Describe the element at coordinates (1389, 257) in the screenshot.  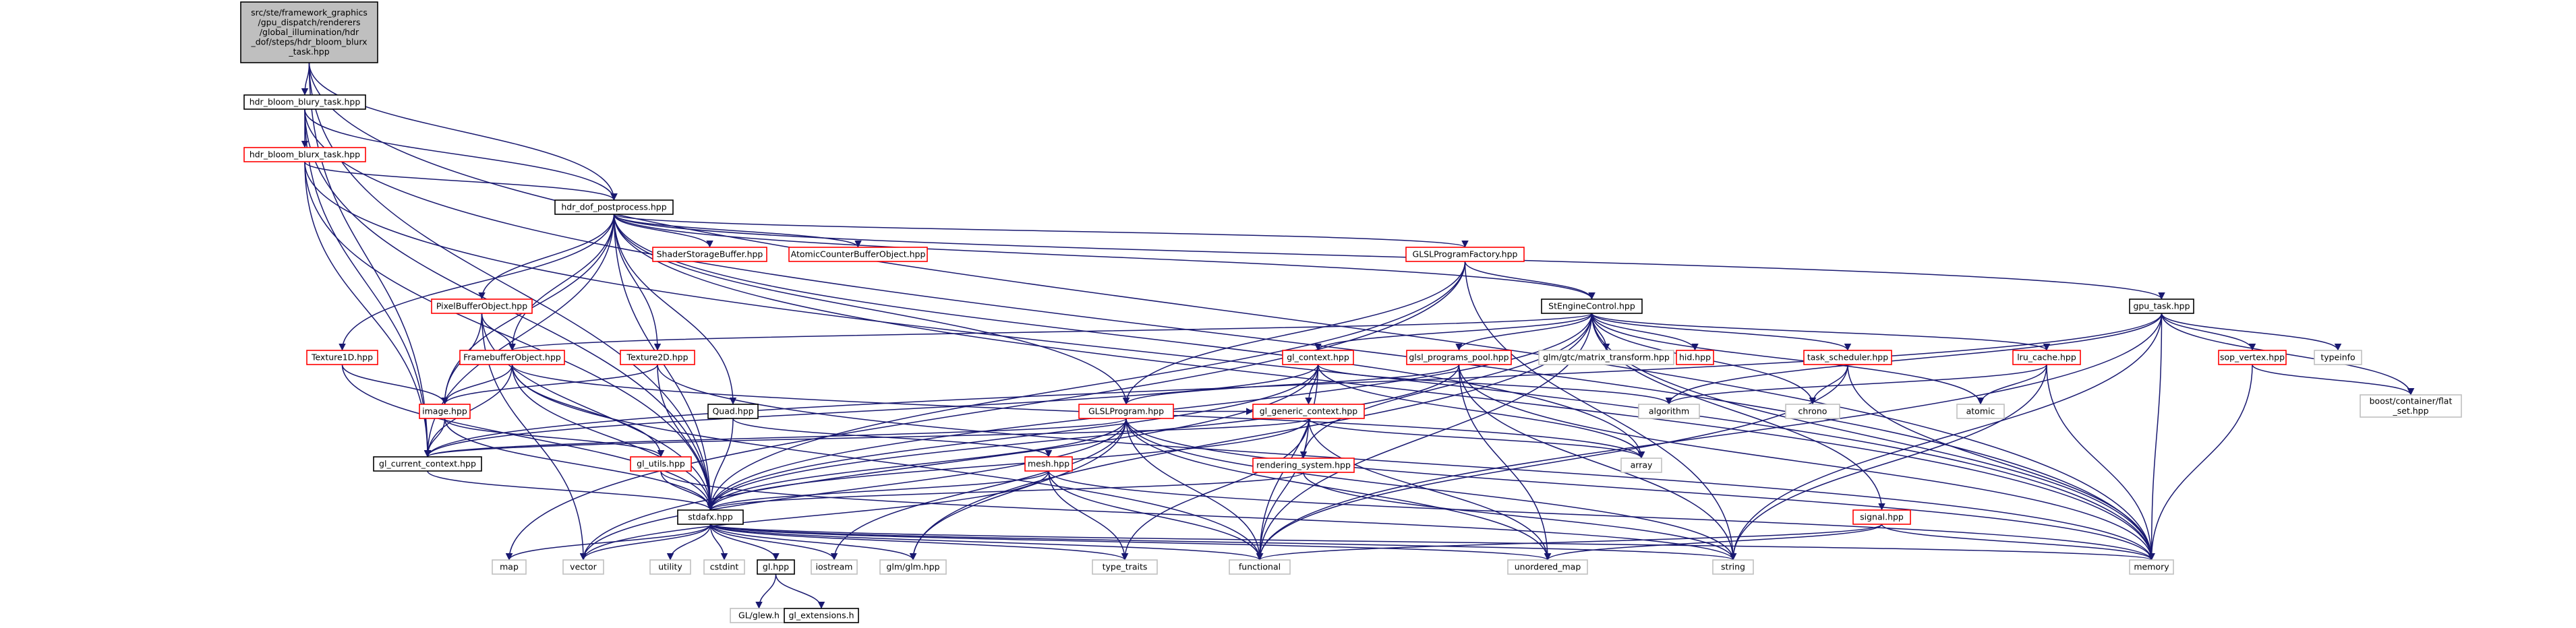
I see `edge-dof_pp-to-gpu_task` at that location.